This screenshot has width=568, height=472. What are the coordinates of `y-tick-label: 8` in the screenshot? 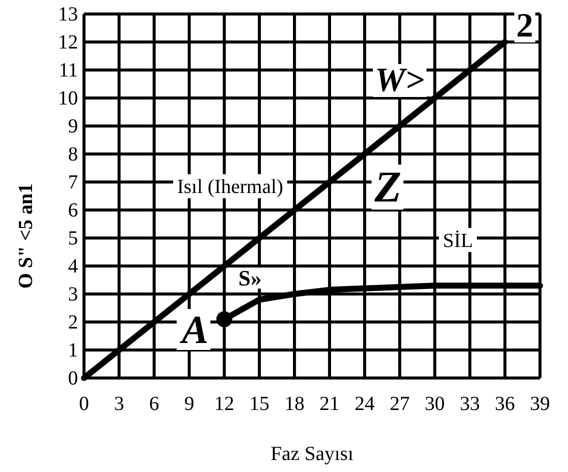 It's located at (73, 154).